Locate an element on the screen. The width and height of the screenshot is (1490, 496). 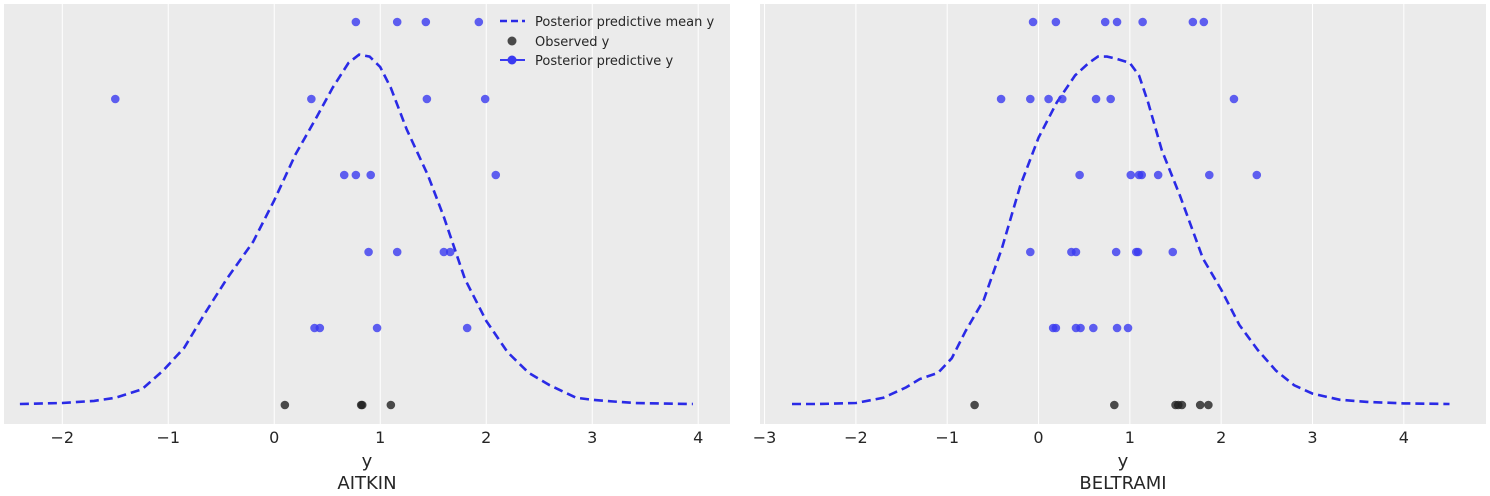
panel-title-aitkin: AITKIN is located at coordinates (366, 483).